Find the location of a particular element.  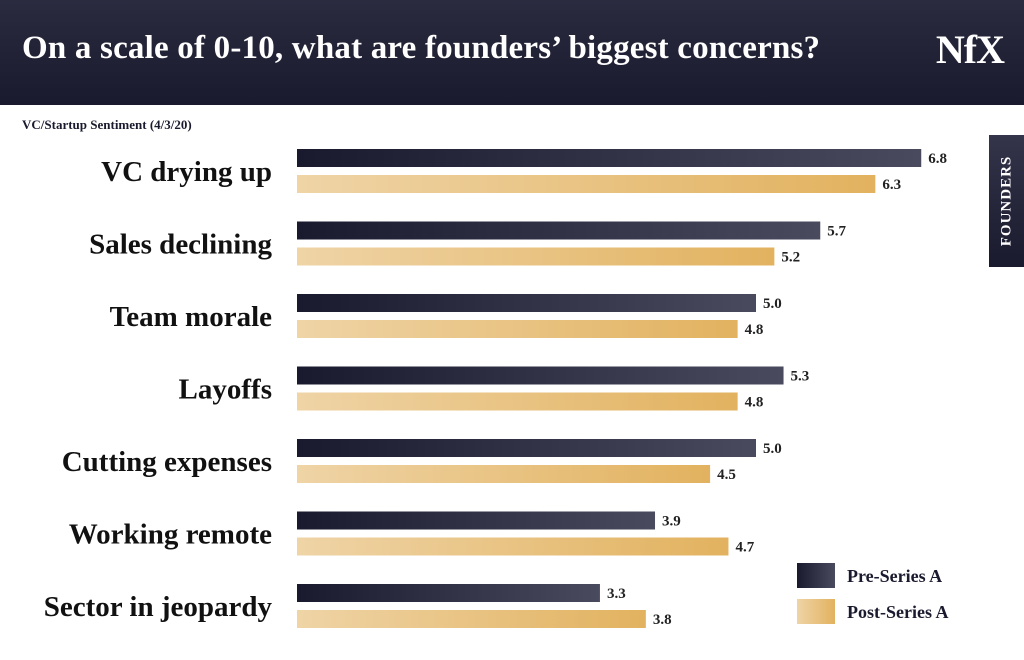

legend-label: Pre-Series A is located at coordinates (894, 576).